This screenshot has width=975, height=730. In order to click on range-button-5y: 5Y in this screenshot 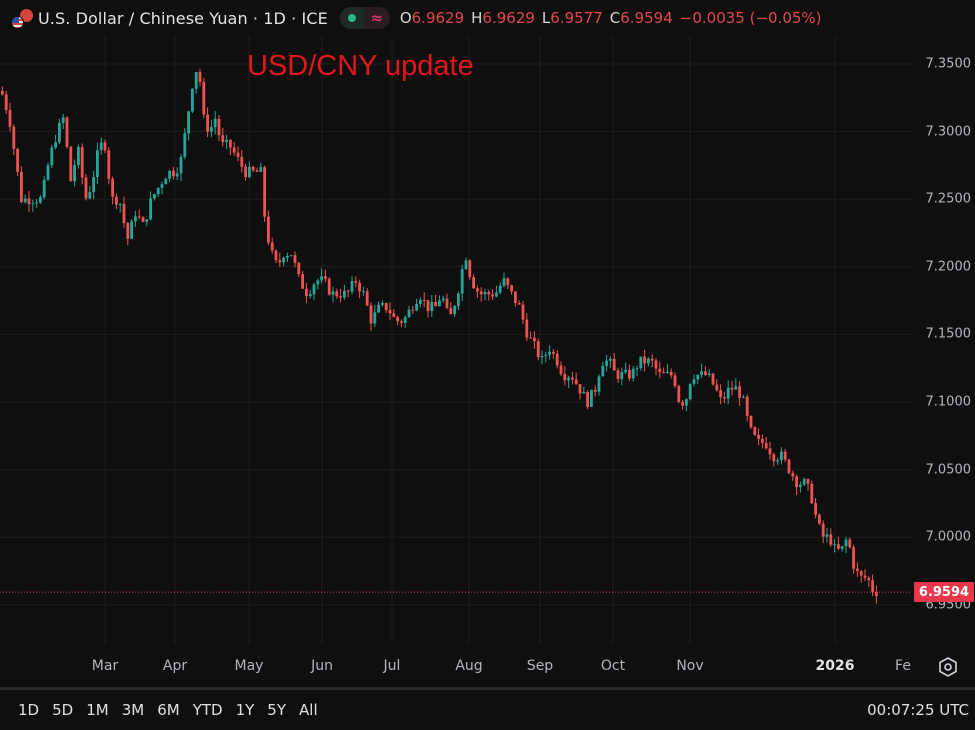, I will do `click(277, 710)`.